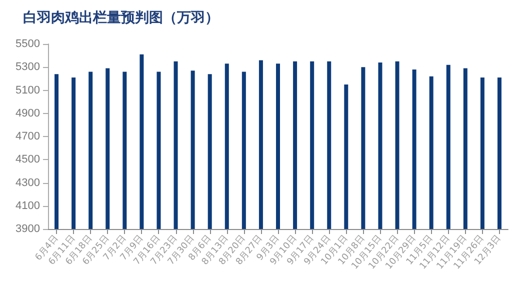 This screenshot has height=295, width=522. Describe the element at coordinates (28, 67) in the screenshot. I see `y-tick-label: 5300` at that location.